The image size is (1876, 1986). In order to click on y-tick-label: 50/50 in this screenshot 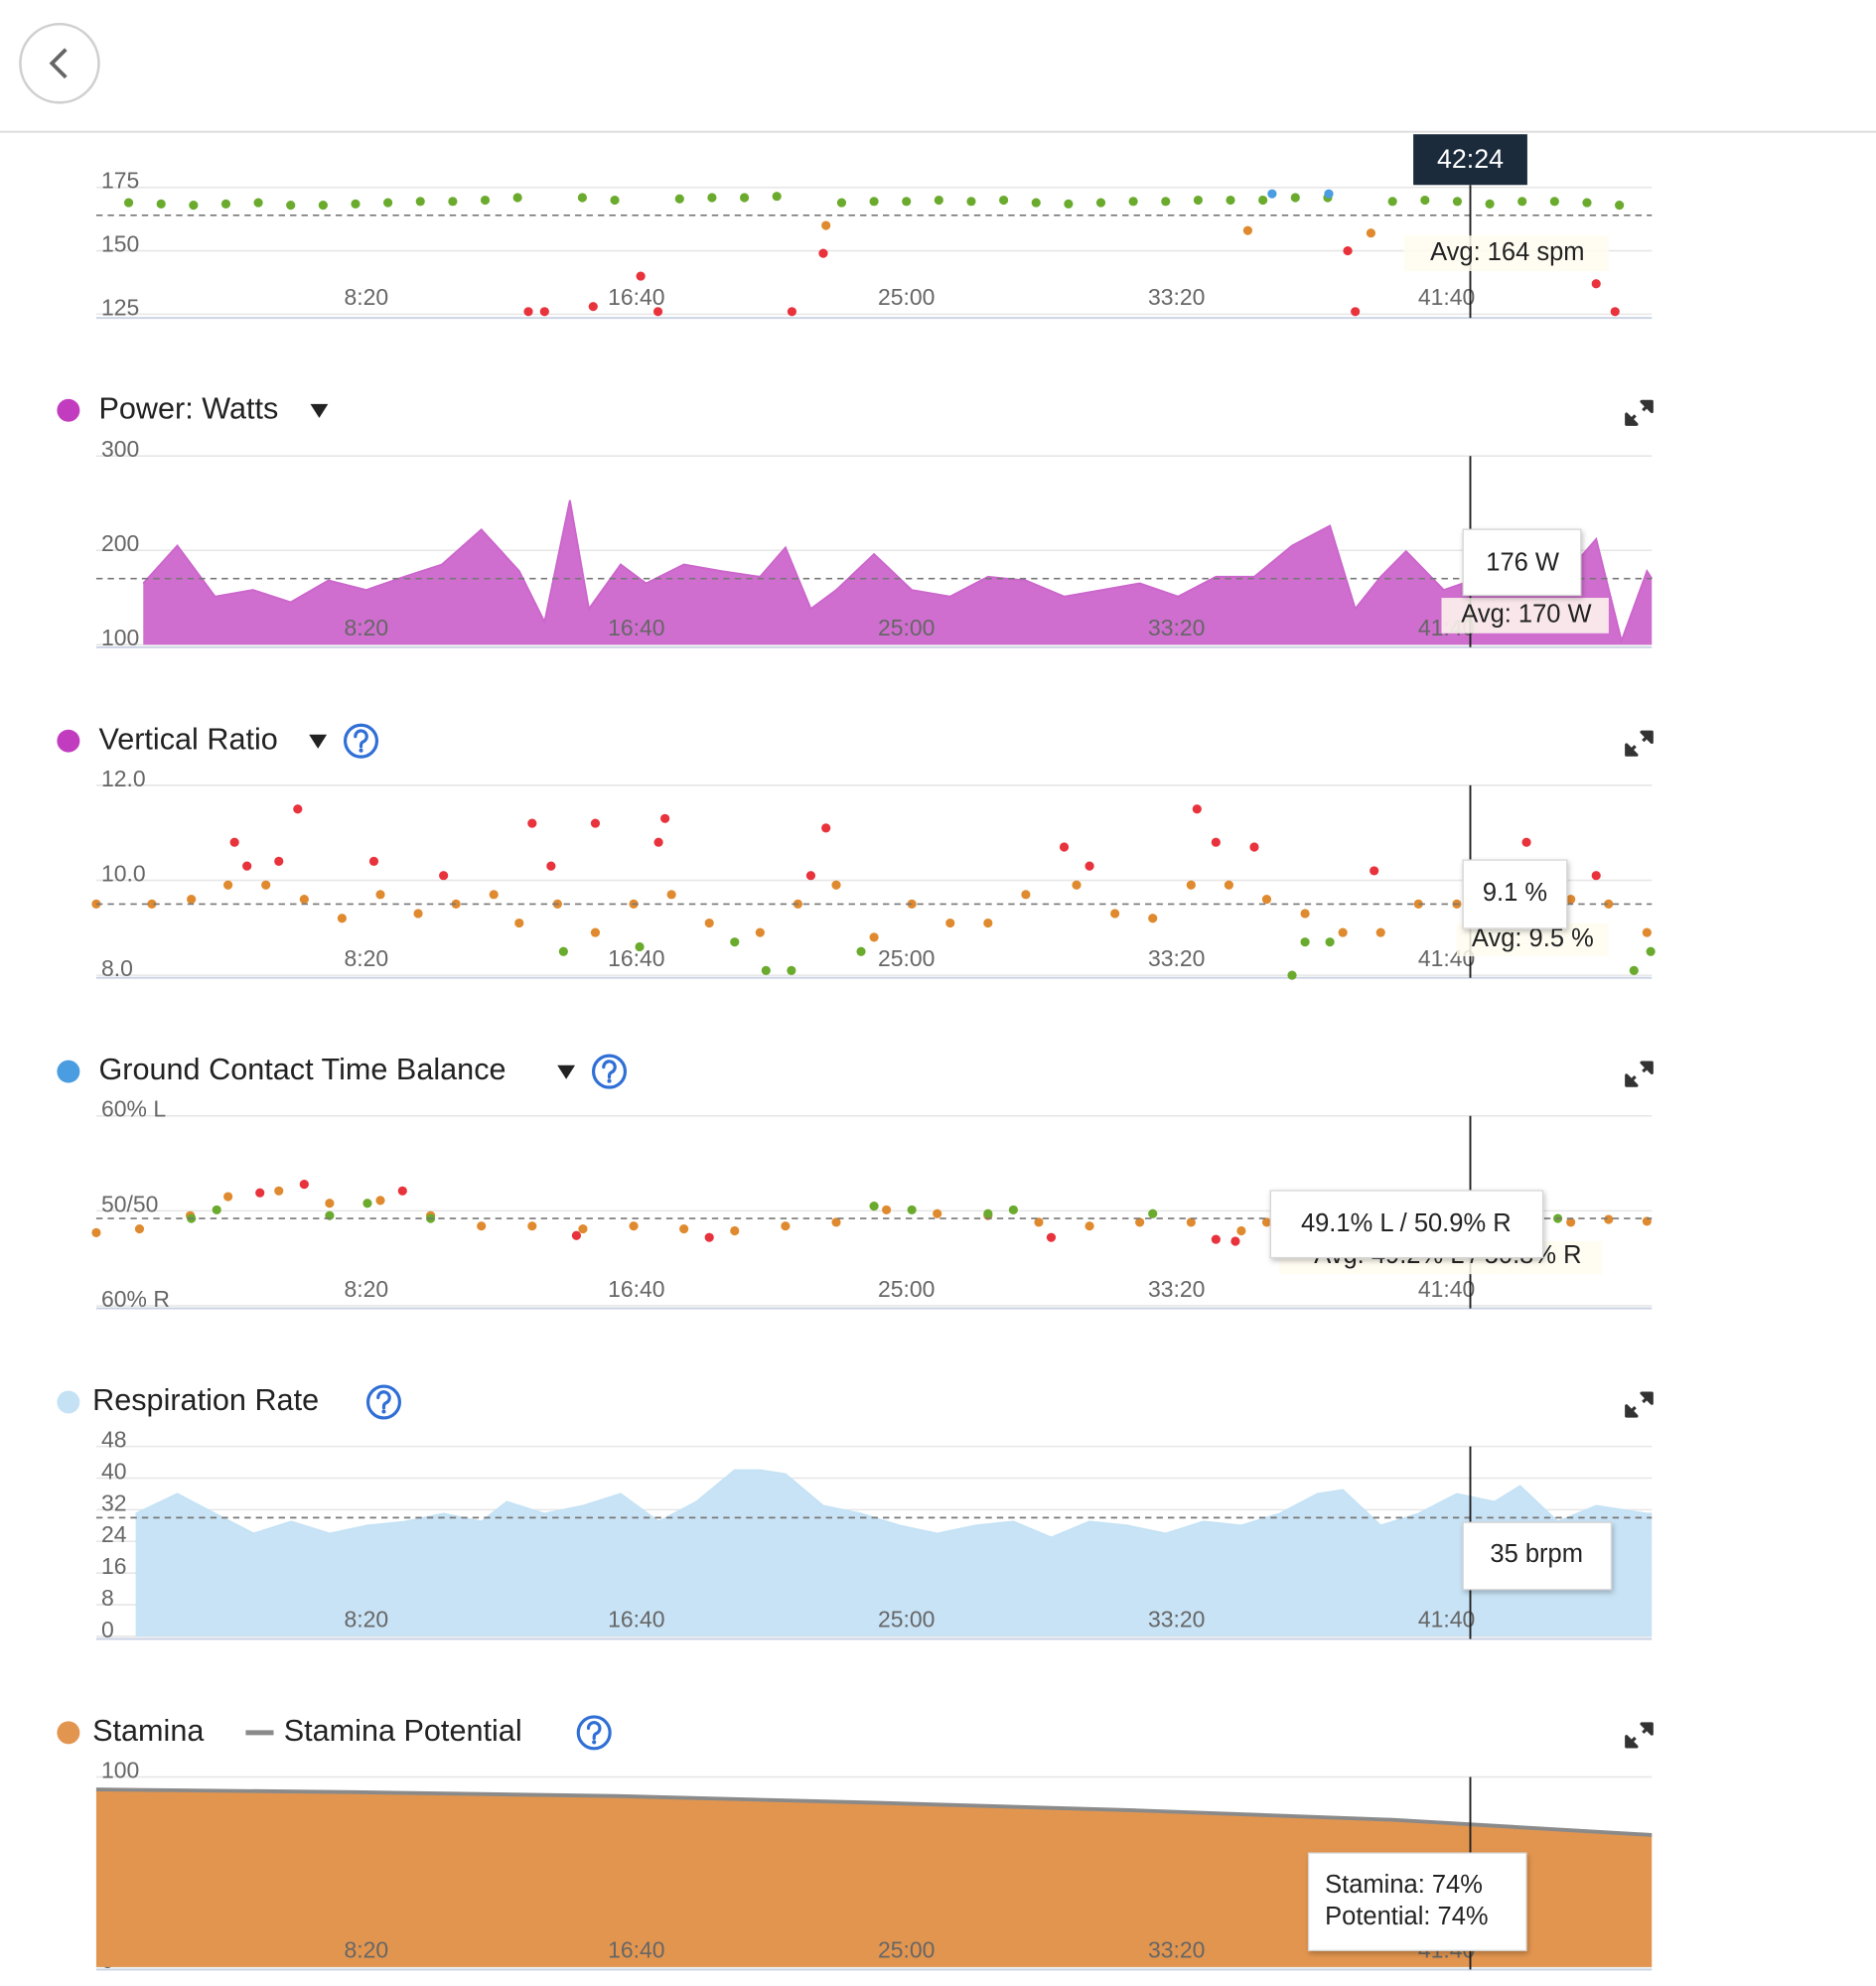, I will do `click(130, 1203)`.